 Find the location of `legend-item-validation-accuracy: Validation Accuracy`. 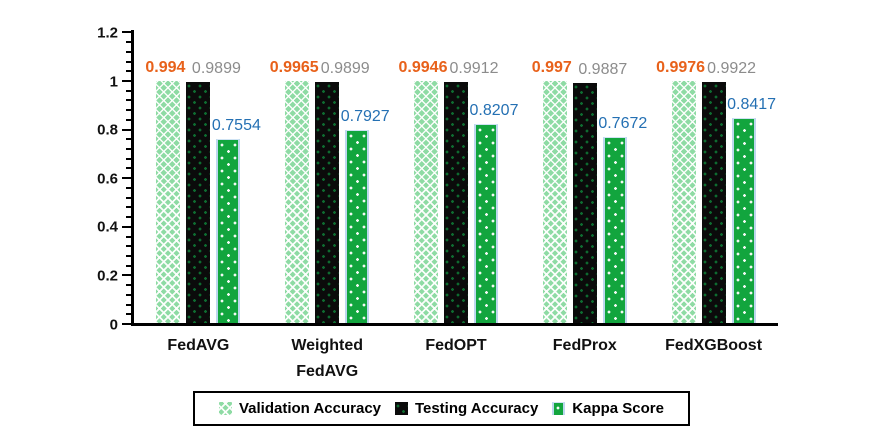

legend-item-validation-accuracy: Validation Accuracy is located at coordinates (300, 408).